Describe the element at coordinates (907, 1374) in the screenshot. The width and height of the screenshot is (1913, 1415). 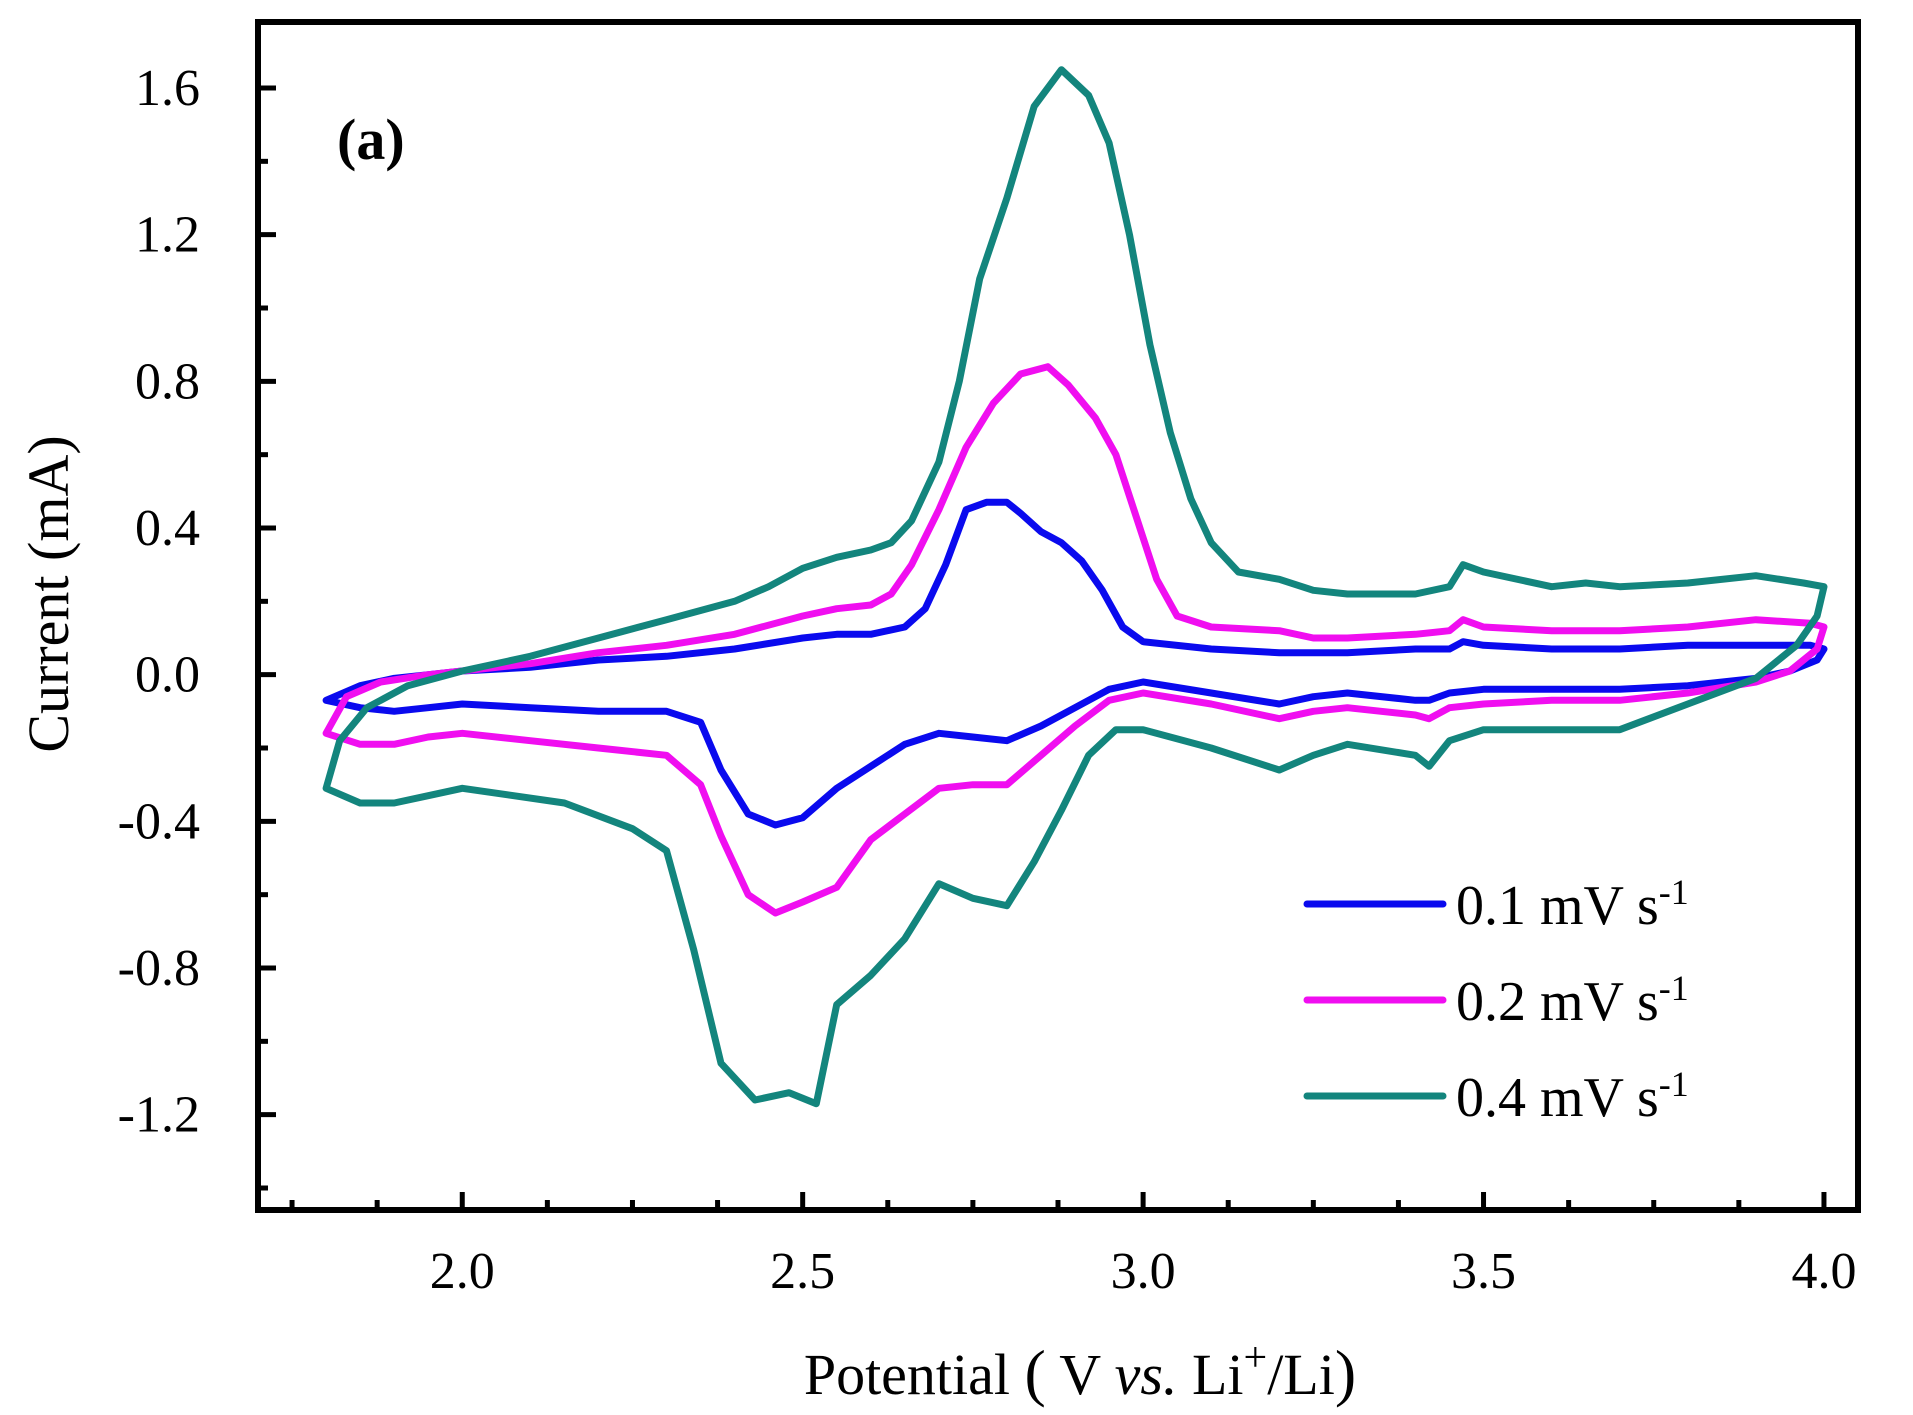
I see `x-axis-label-main: Potential` at that location.